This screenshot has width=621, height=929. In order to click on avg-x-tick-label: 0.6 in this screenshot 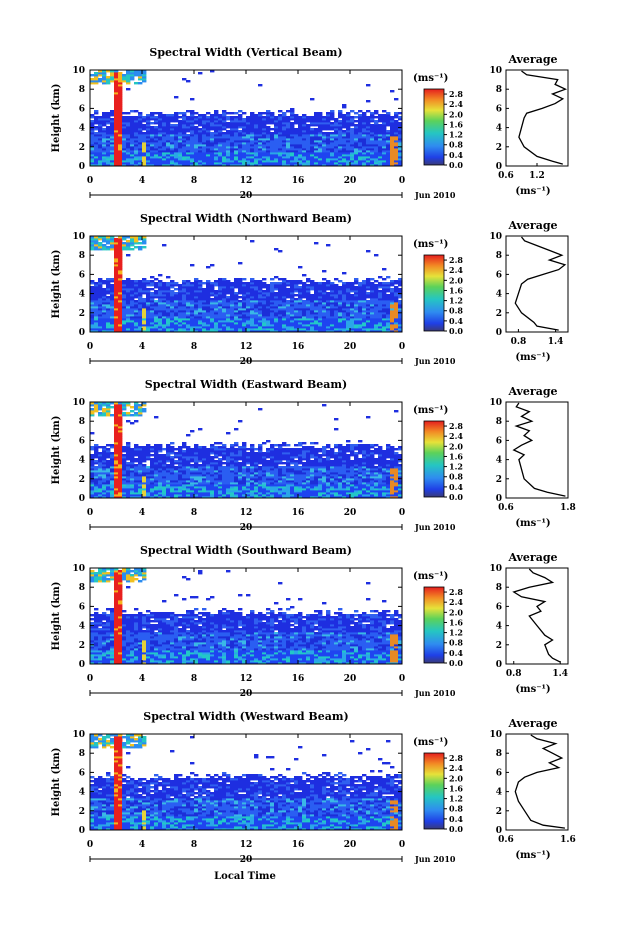, I will do `click(506, 176)`.